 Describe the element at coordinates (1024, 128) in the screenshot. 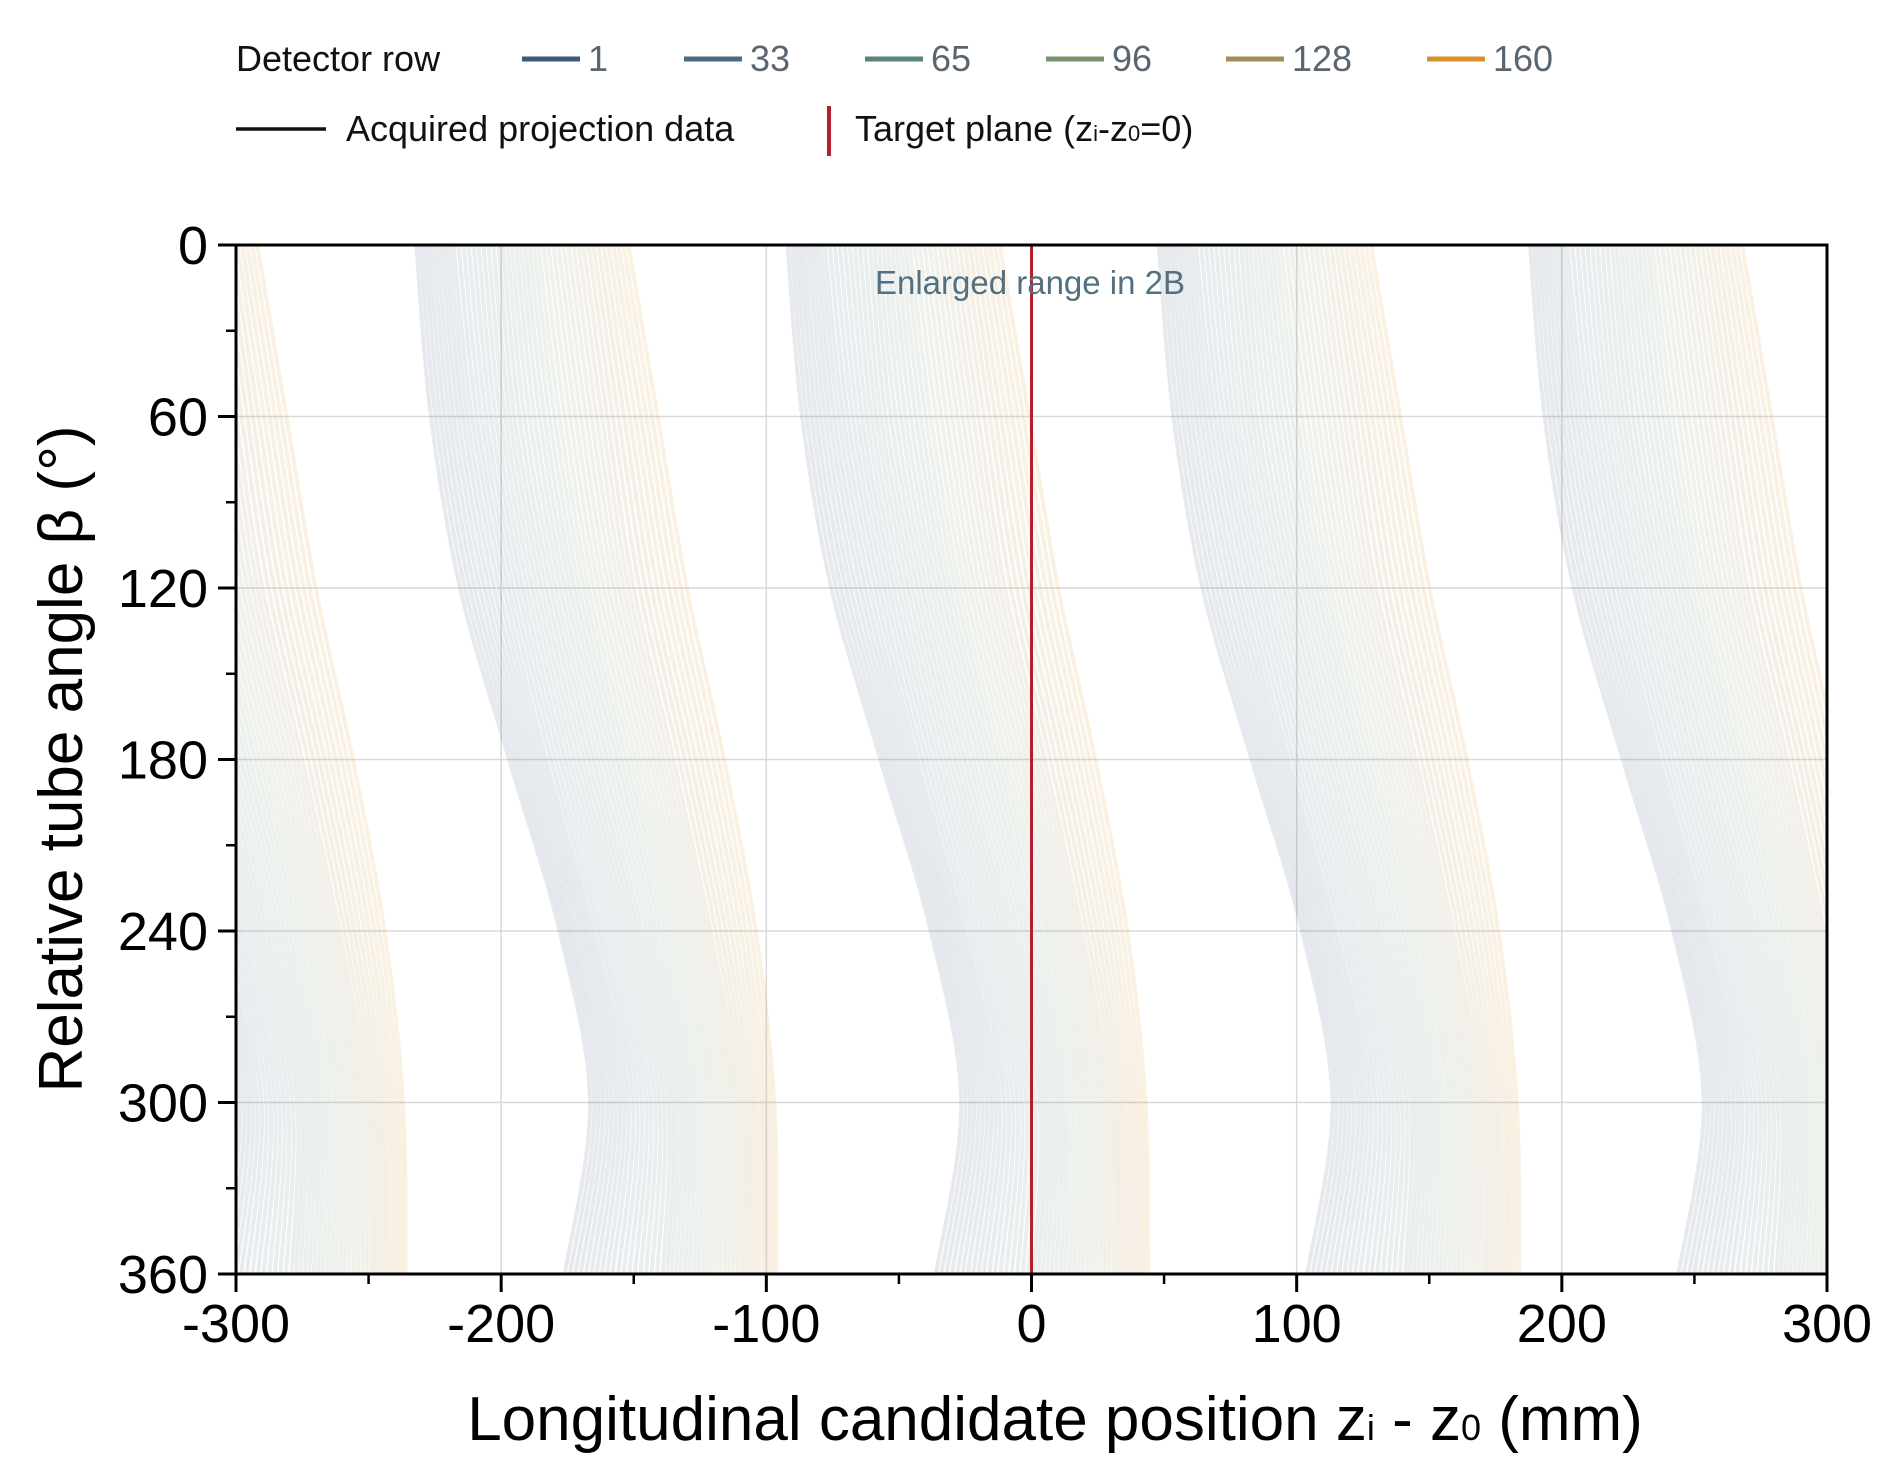

I see `legend-target-label: Target plane (zi-z0=0)` at that location.